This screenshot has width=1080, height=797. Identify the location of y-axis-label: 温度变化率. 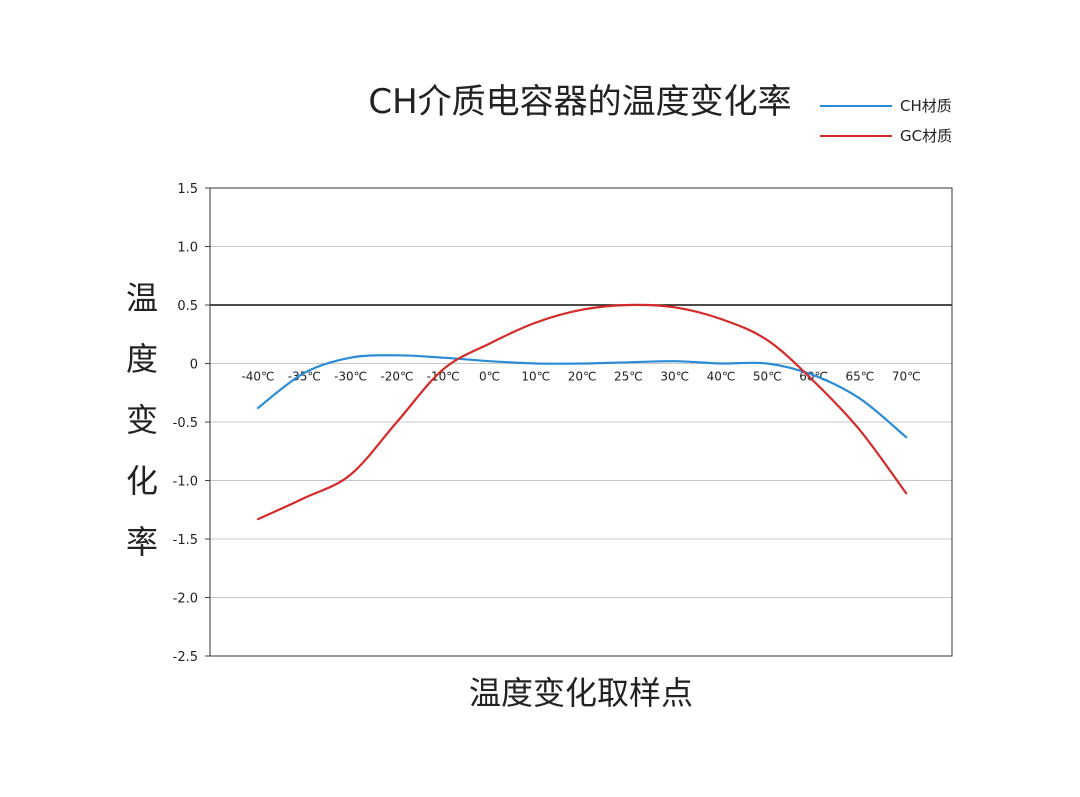
(141, 420).